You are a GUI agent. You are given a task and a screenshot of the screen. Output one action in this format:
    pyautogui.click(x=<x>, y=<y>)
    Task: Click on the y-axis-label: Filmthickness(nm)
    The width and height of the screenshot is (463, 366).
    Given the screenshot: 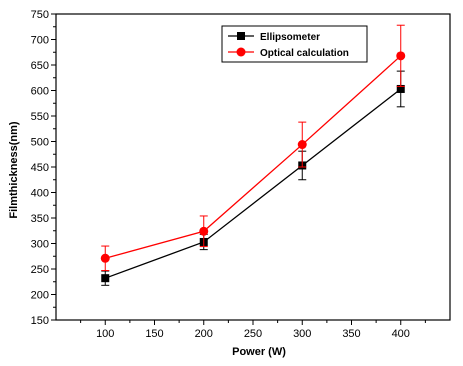 What is the action you would take?
    pyautogui.click(x=14, y=170)
    